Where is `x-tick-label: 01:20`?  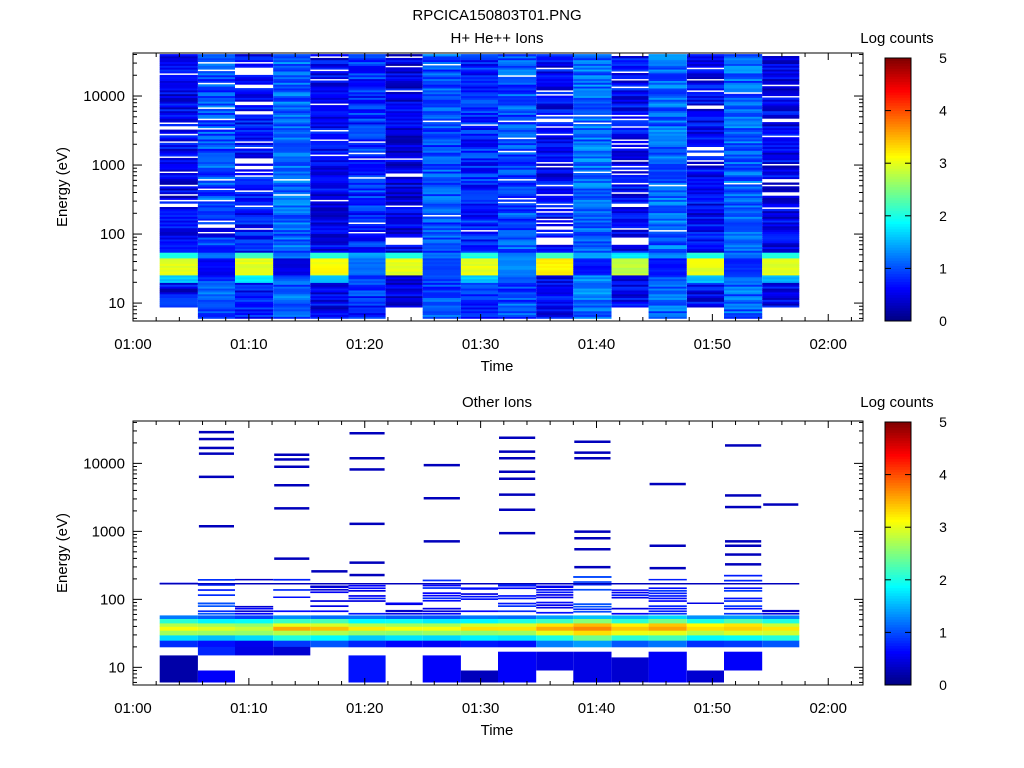 x-tick-label: 01:20 is located at coordinates (365, 708).